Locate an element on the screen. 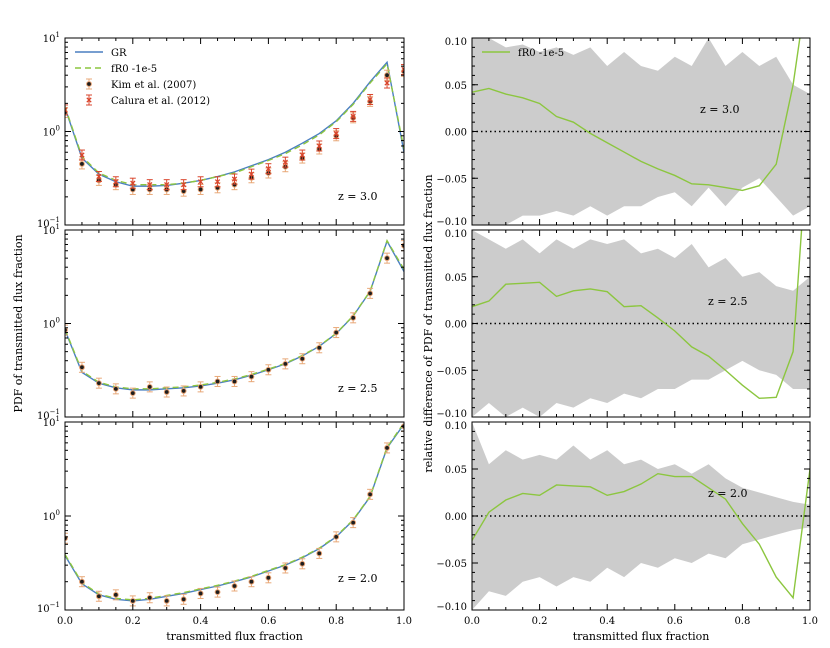 This screenshot has height=648, width=830. redshift-annotation: z = 2.5 is located at coordinates (358, 388).